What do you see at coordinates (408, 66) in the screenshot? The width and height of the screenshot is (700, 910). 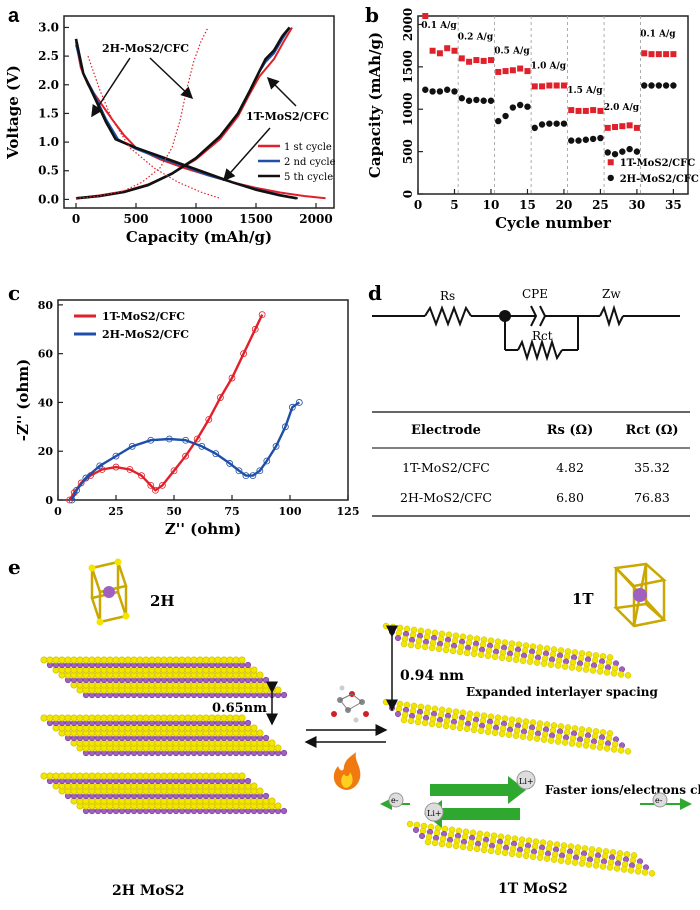 I see `y-tick-label: 1500` at bounding box center [408, 66].